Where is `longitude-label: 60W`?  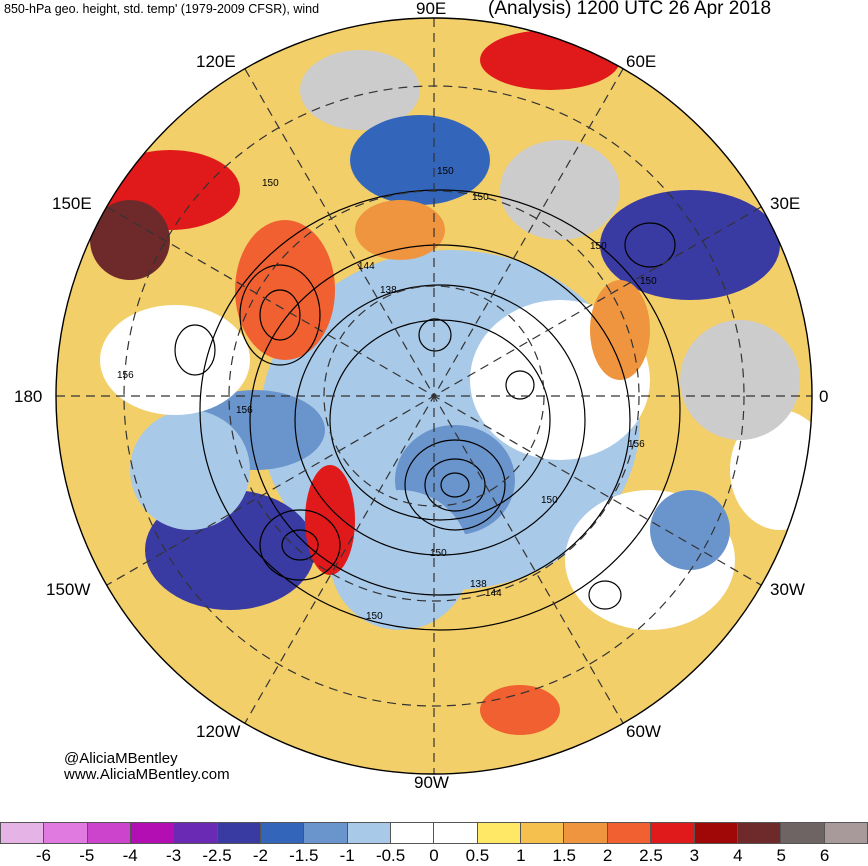
longitude-label: 60W is located at coordinates (643, 731).